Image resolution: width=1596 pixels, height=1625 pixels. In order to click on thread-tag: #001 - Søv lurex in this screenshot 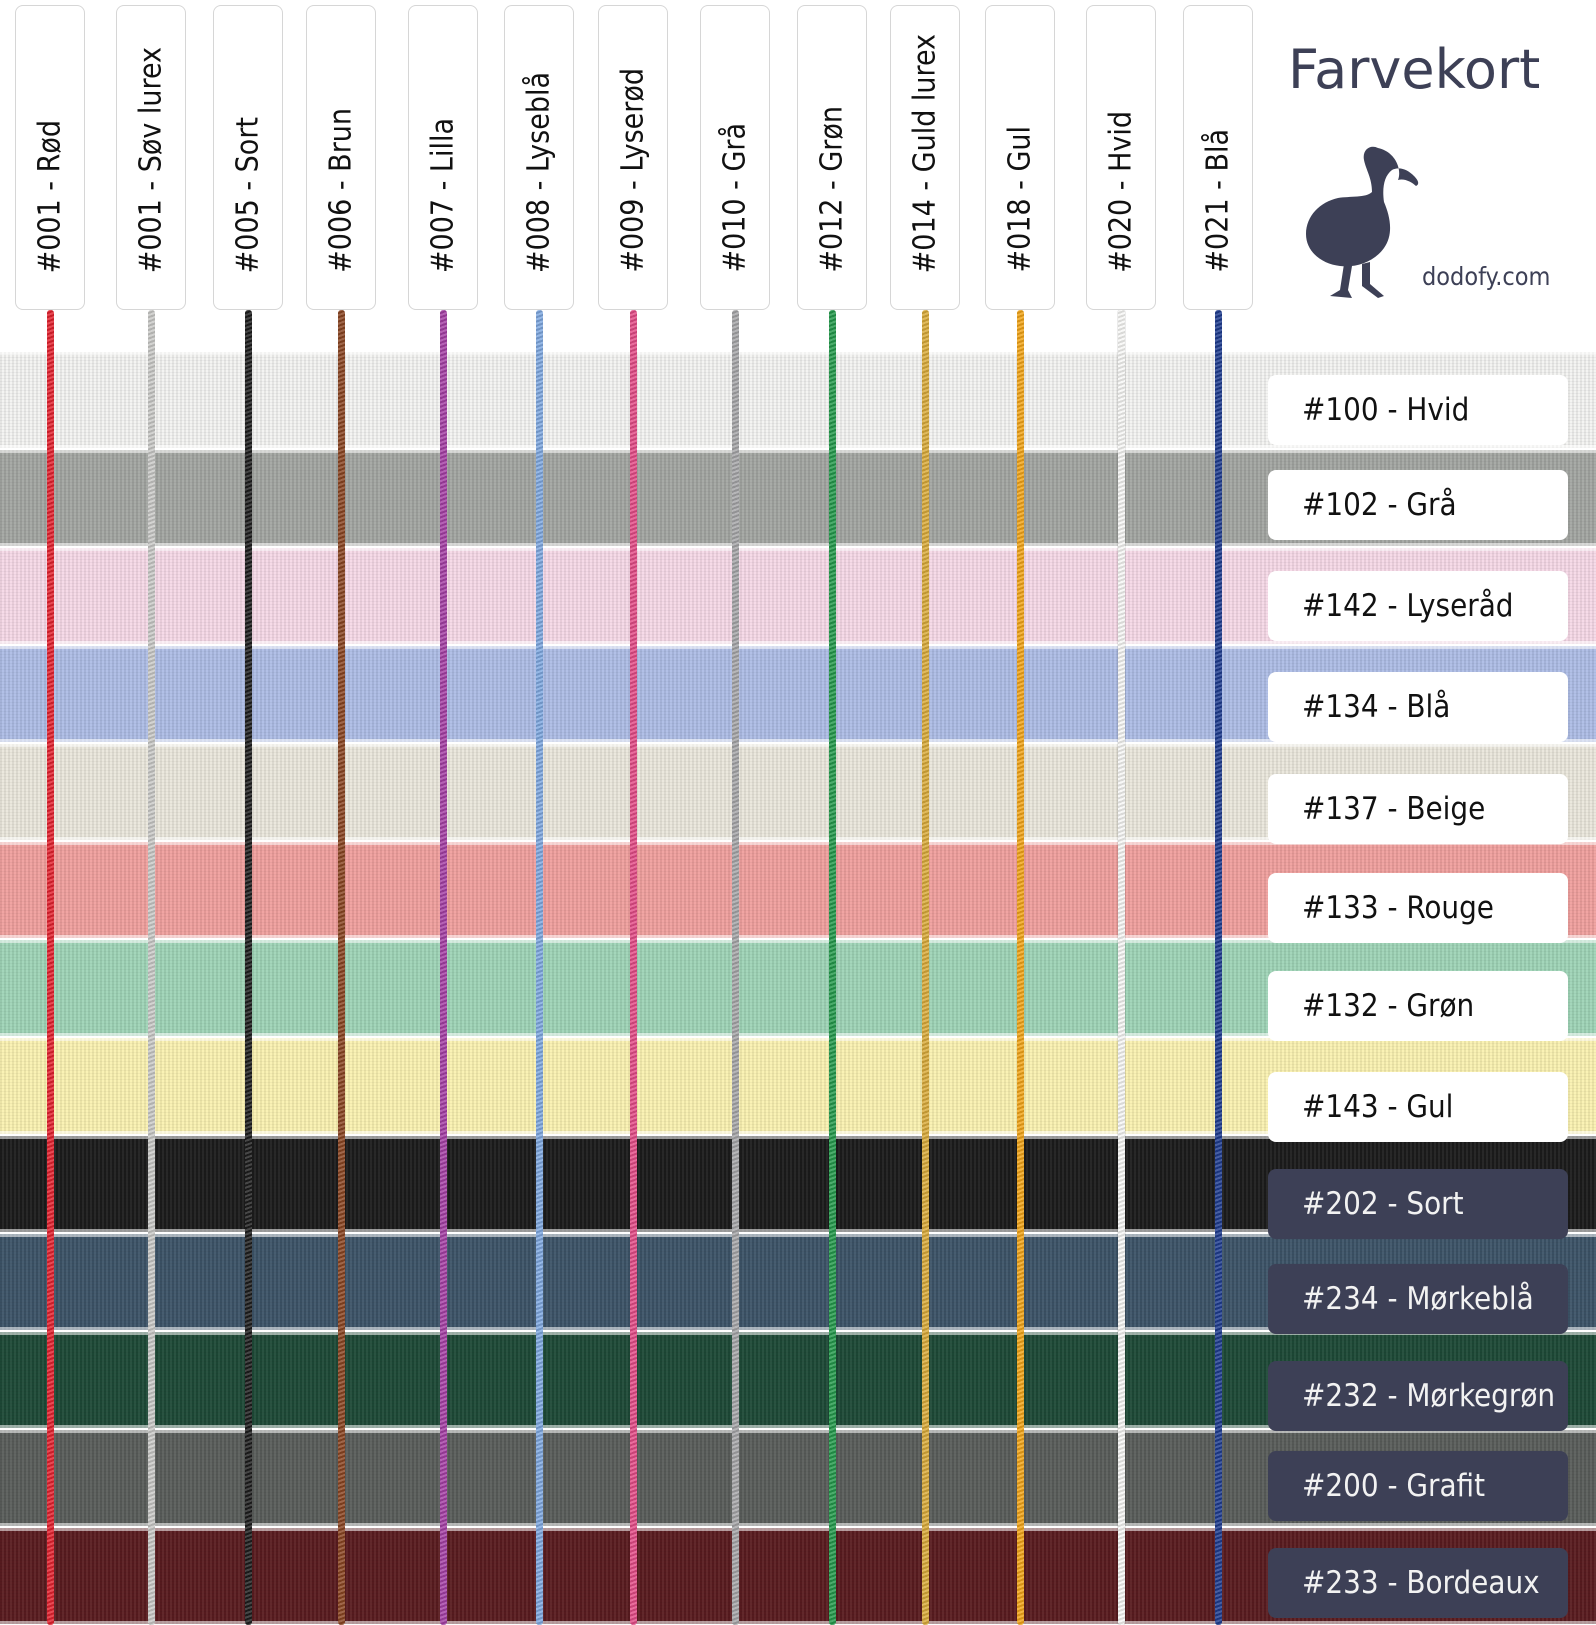, I will do `click(151, 157)`.